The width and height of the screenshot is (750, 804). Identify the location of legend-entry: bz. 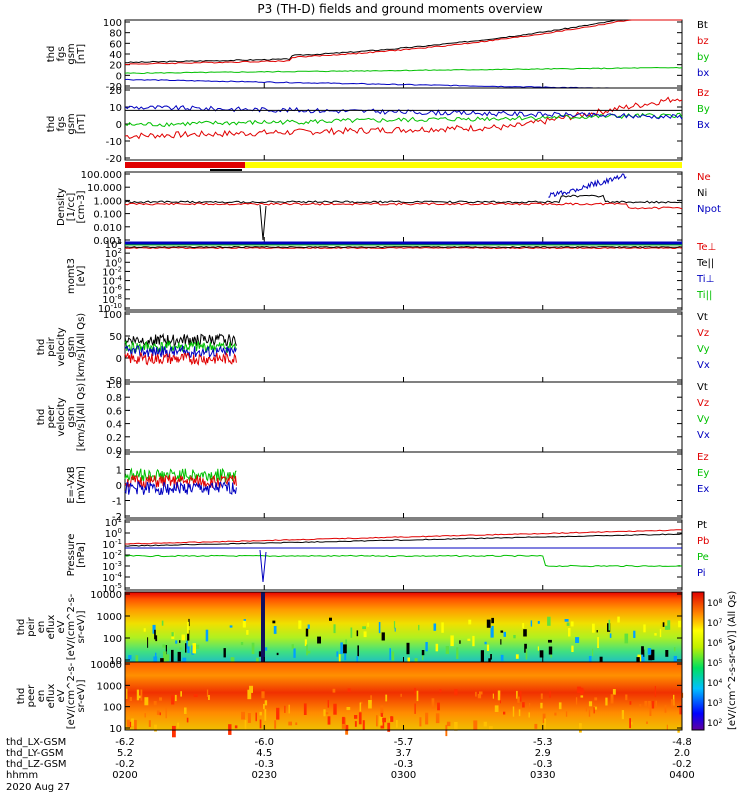
(703, 41).